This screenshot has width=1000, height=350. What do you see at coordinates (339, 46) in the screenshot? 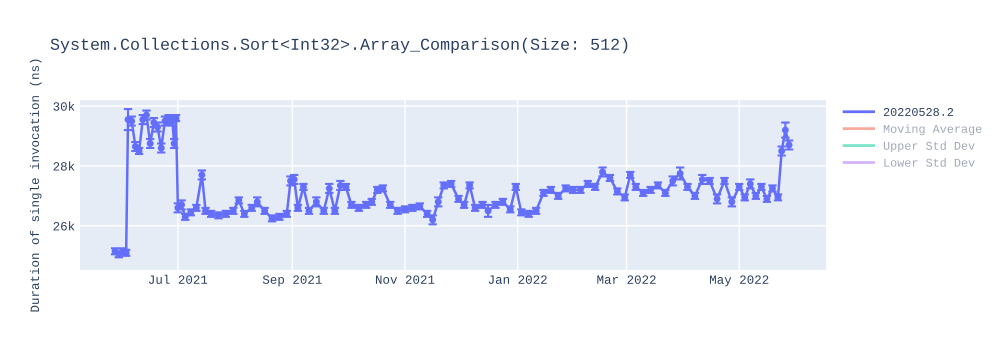
I see `chart-title: System.Collections.Sort<Int32>.Array_Comparison(Size: 512)` at bounding box center [339, 46].